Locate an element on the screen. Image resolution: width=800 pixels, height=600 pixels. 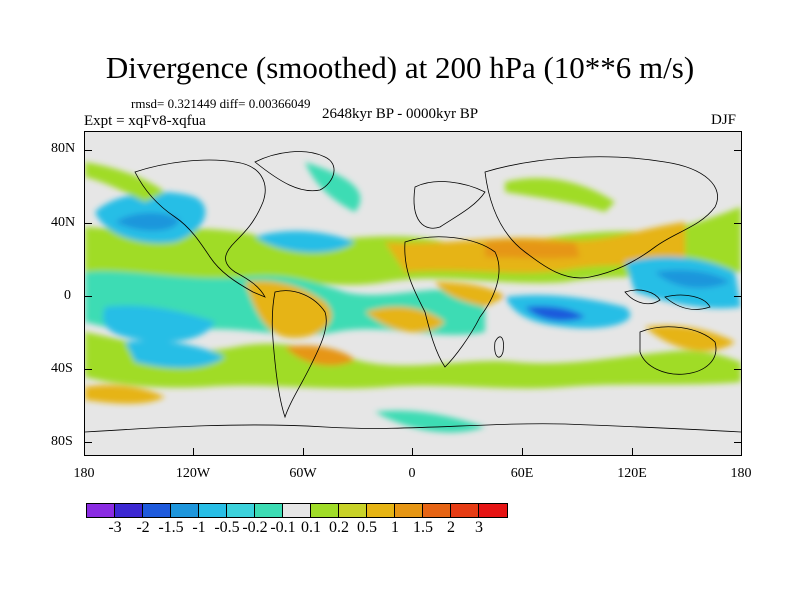
x-label-60w: 60W is located at coordinates (303, 473).